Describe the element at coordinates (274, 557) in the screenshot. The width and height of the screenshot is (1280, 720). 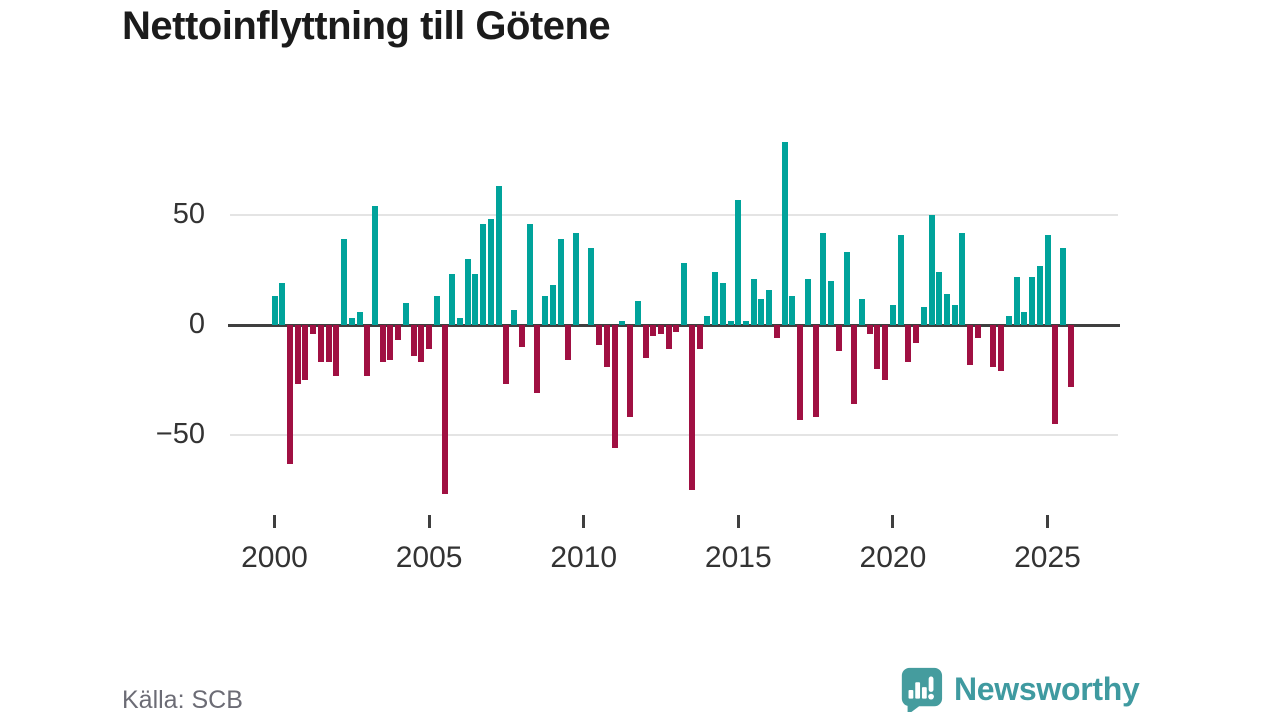
I see `x-axis-label: 2000` at that location.